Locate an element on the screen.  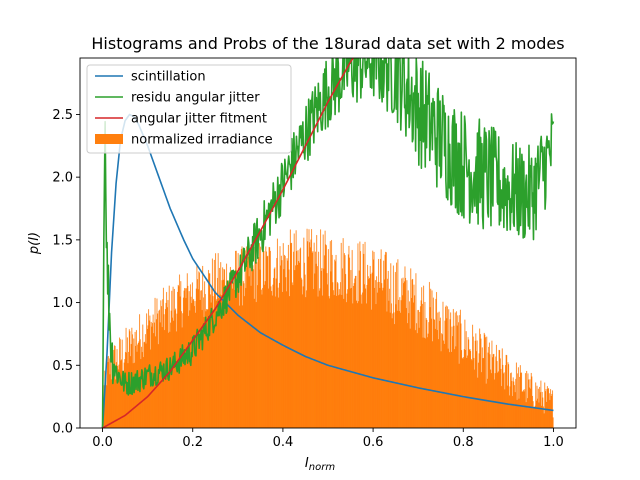
y-tick-label: 0.5 is located at coordinates (62, 366).